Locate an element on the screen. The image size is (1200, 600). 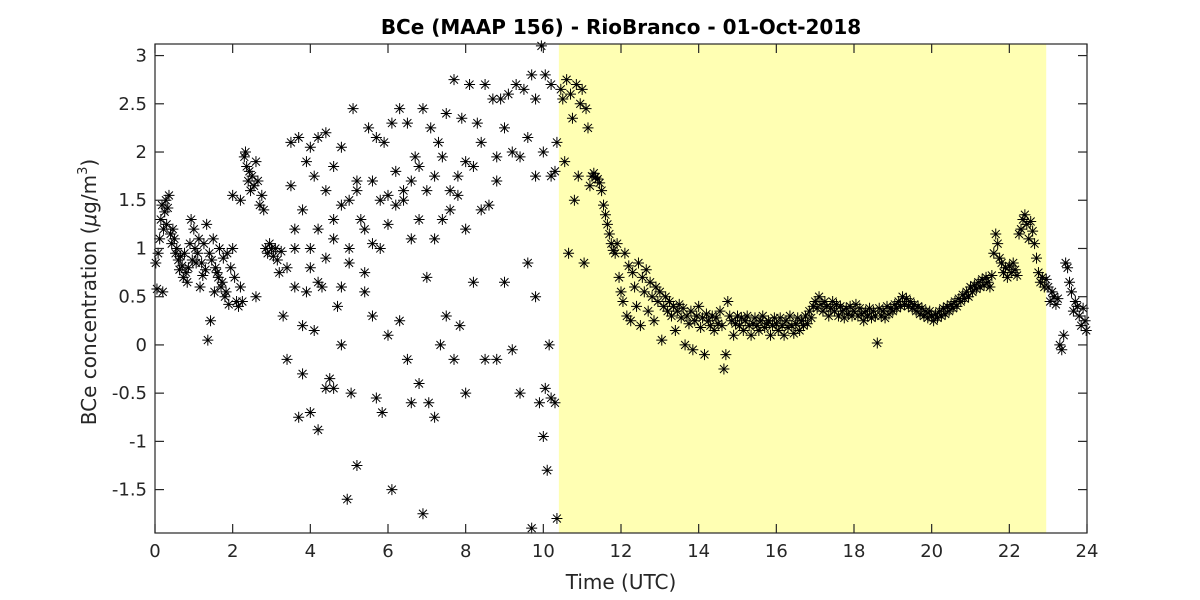
x-tick-label: 18 is located at coordinates (854, 551).